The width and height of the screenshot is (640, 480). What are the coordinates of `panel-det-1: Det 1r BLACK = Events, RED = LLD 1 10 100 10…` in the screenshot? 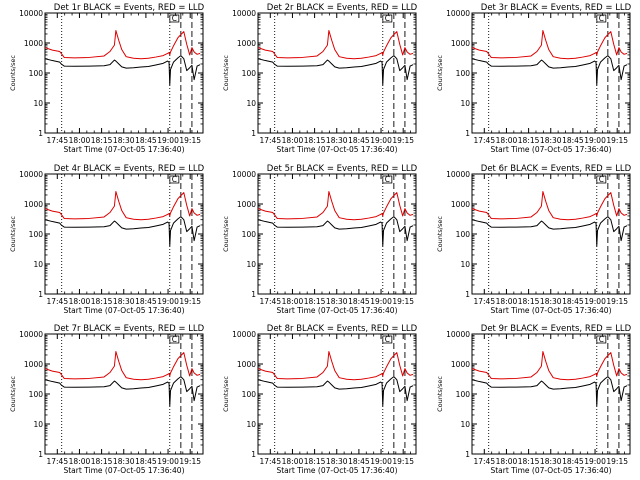 It's located at (107, 78).